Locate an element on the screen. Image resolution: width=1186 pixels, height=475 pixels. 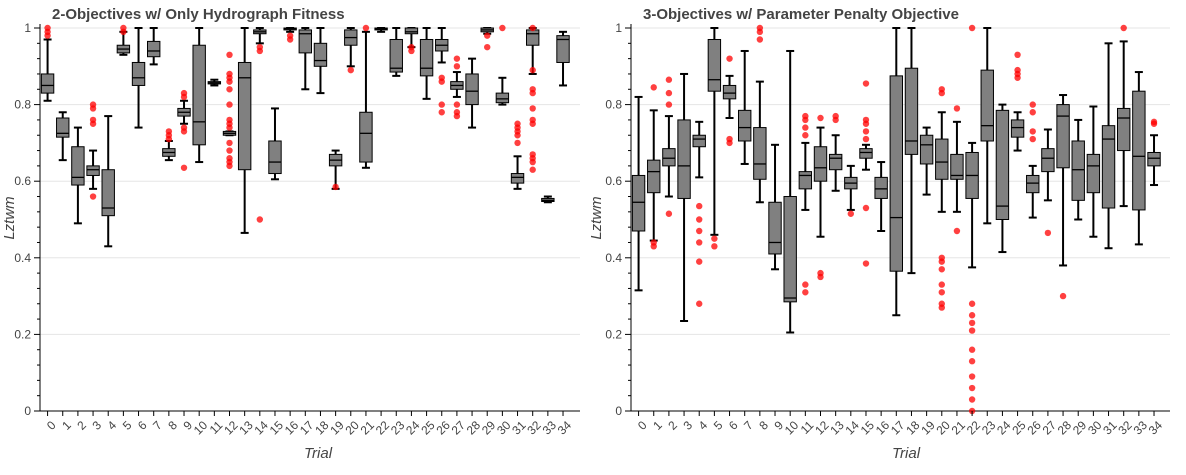
x-tick-label: 6 is located at coordinates (142, 425).